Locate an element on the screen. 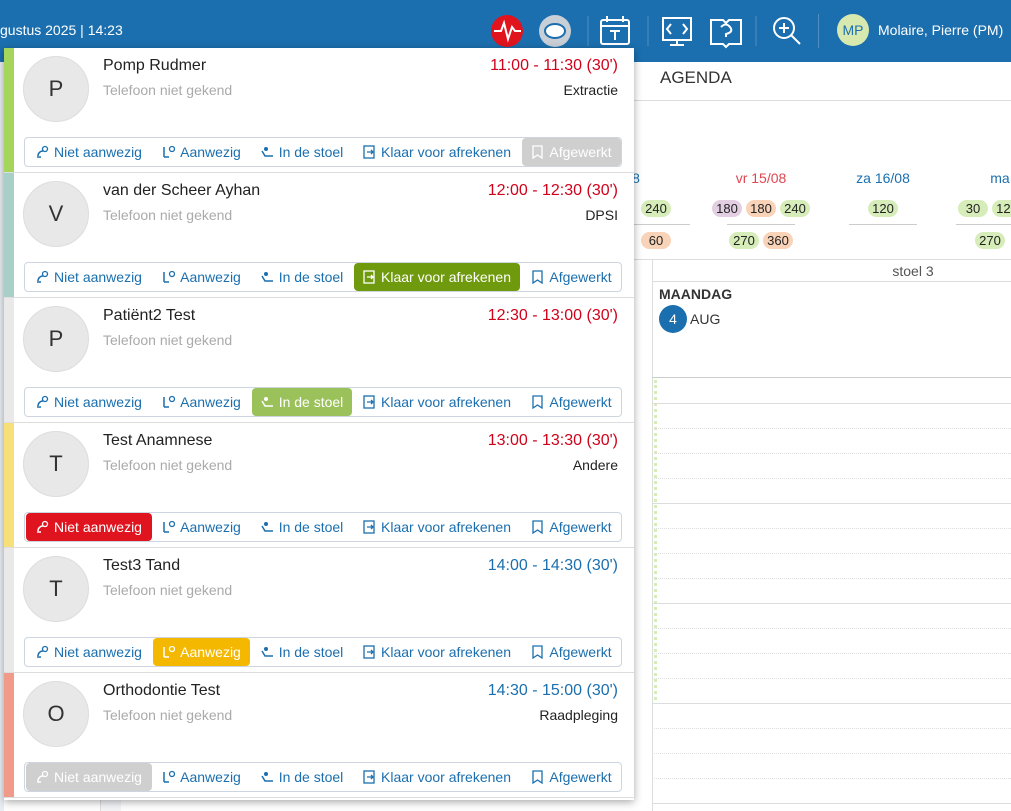 This screenshot has width=1011, height=811. patient-name: Pomp Rudmer is located at coordinates (155, 65).